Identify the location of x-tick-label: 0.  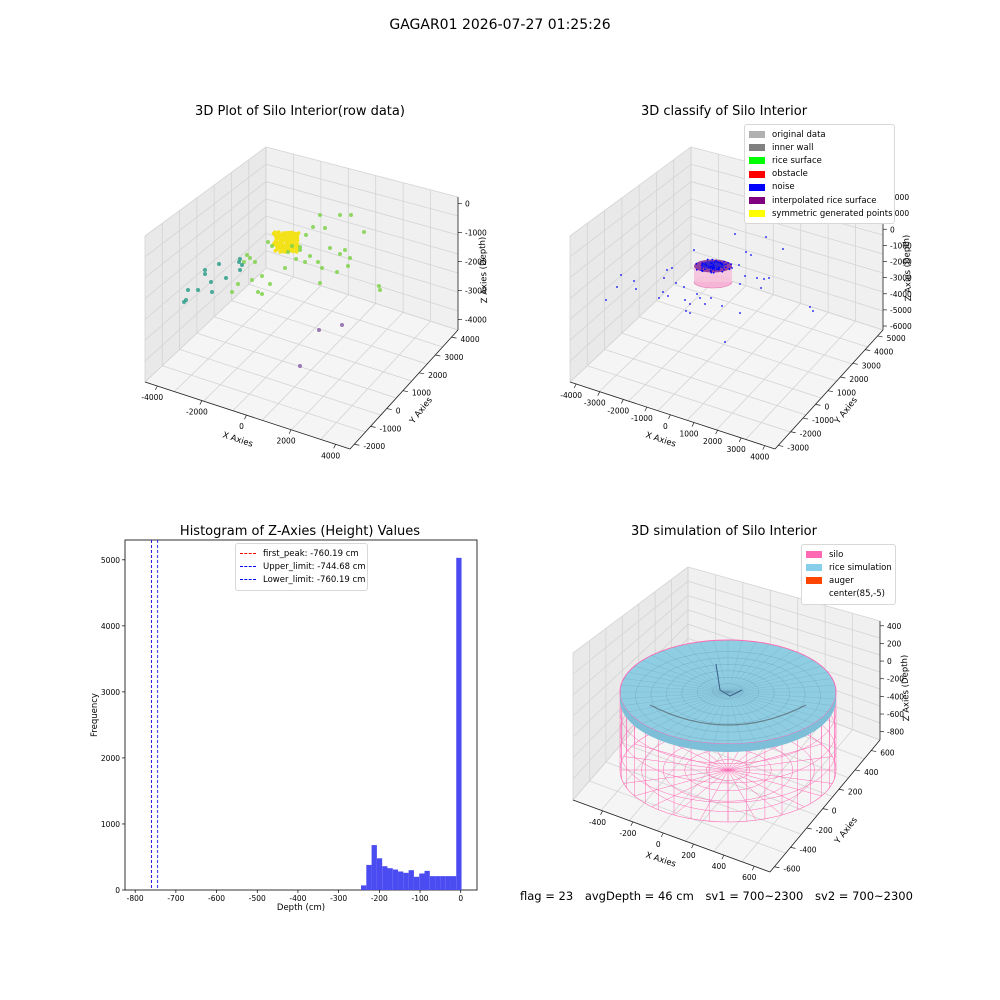
(241, 426).